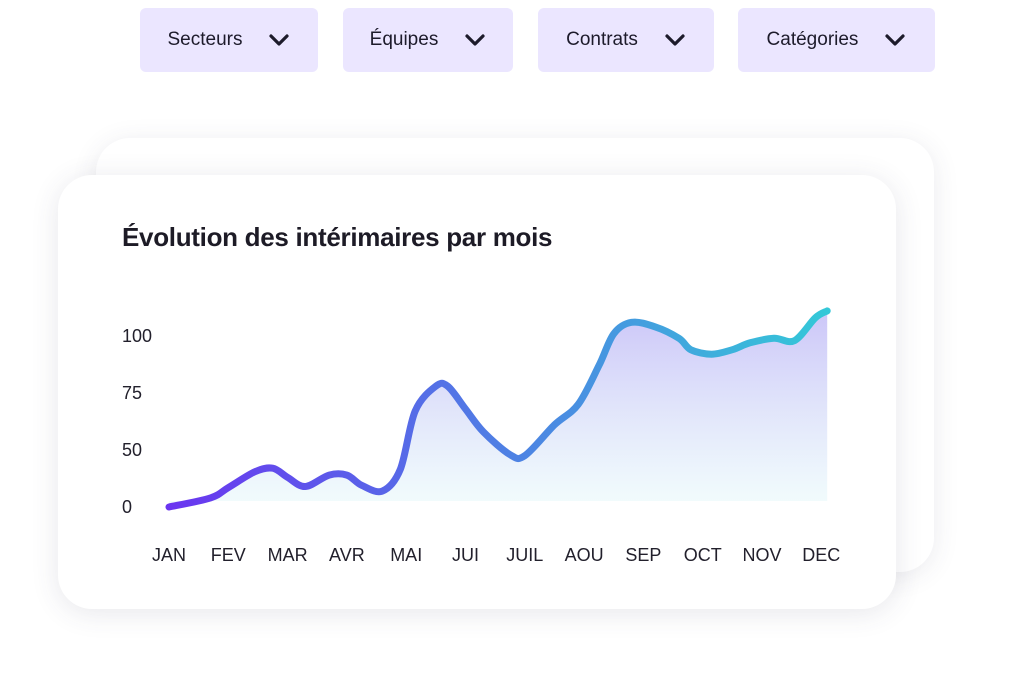  I want to click on x-tick-label: JUIL, so click(524, 555).